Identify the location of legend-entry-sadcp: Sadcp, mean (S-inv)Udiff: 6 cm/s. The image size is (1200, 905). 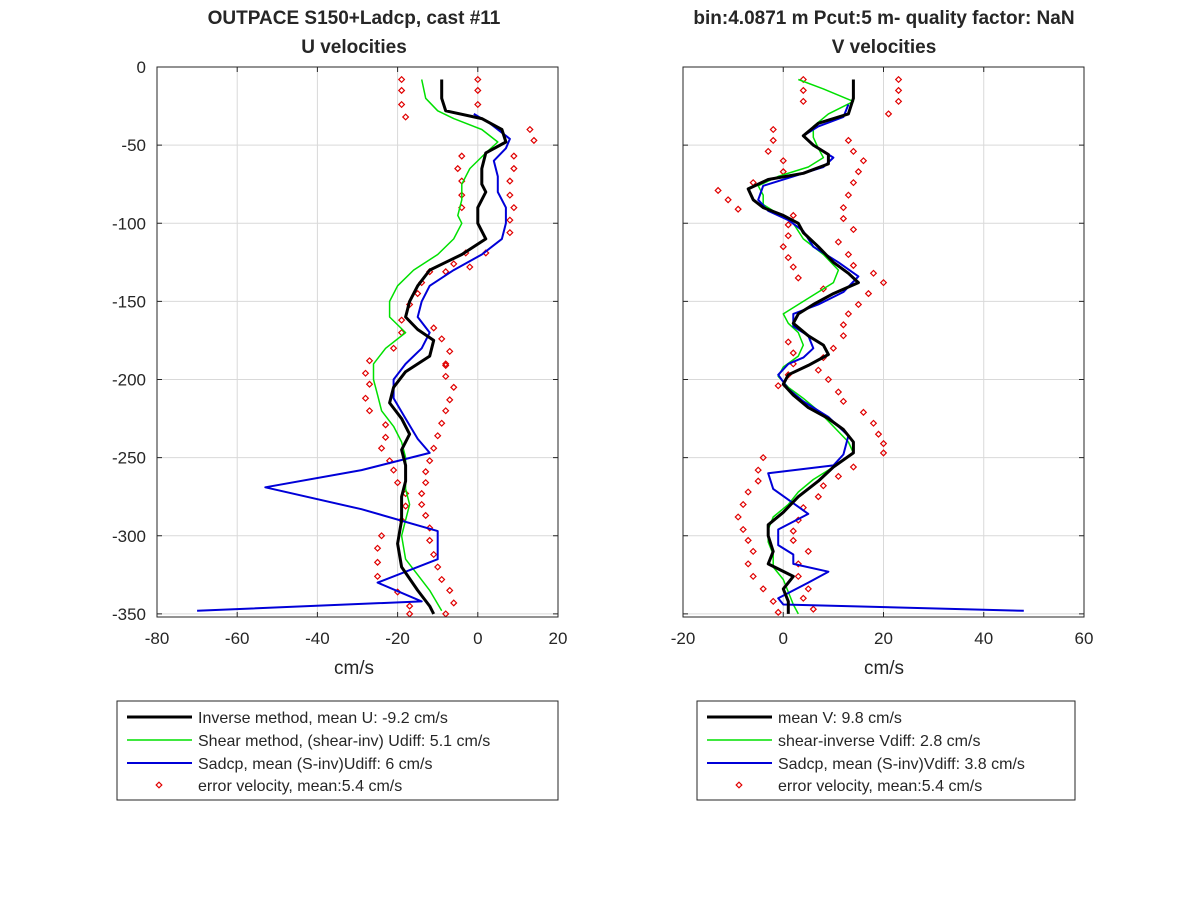
(315, 764).